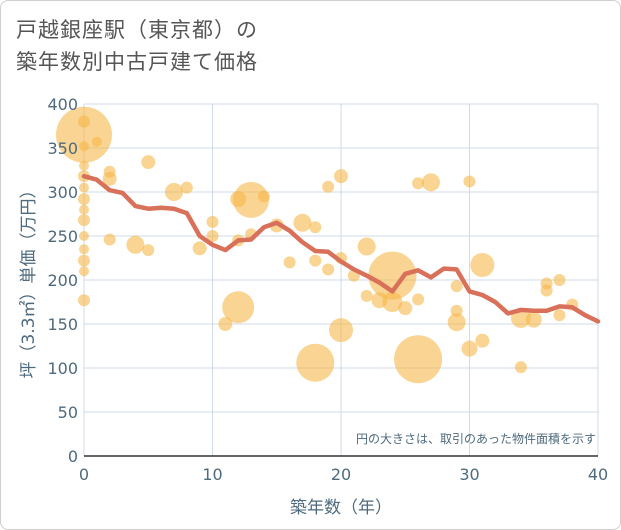  Describe the element at coordinates (212, 474) in the screenshot. I see `x-tick-label-10: 10` at that location.